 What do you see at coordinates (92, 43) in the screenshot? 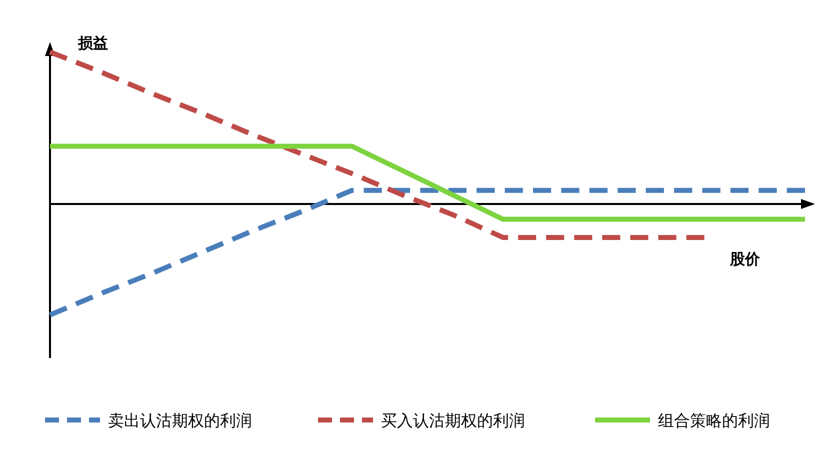
I see `y-axis-title: 损益` at bounding box center [92, 43].